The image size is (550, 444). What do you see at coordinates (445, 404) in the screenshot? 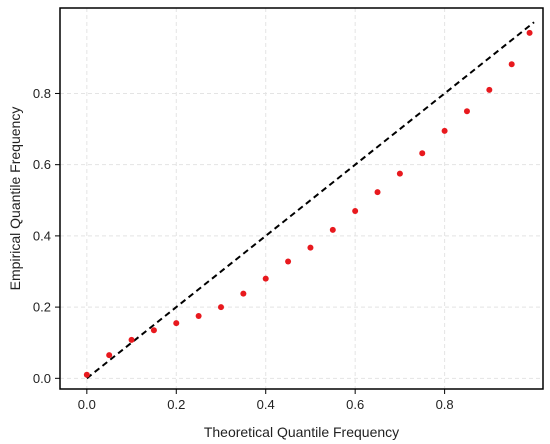
I see `x-tick-label: 0.8` at bounding box center [445, 404].